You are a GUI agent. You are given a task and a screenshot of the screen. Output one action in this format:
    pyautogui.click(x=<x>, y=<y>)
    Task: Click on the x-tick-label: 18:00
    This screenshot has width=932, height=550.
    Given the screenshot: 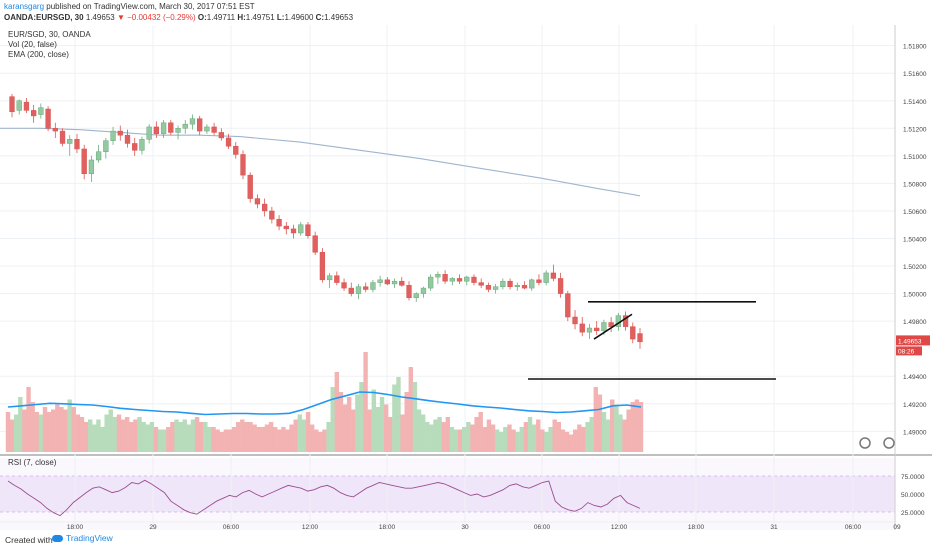 What is the action you would take?
    pyautogui.click(x=387, y=527)
    